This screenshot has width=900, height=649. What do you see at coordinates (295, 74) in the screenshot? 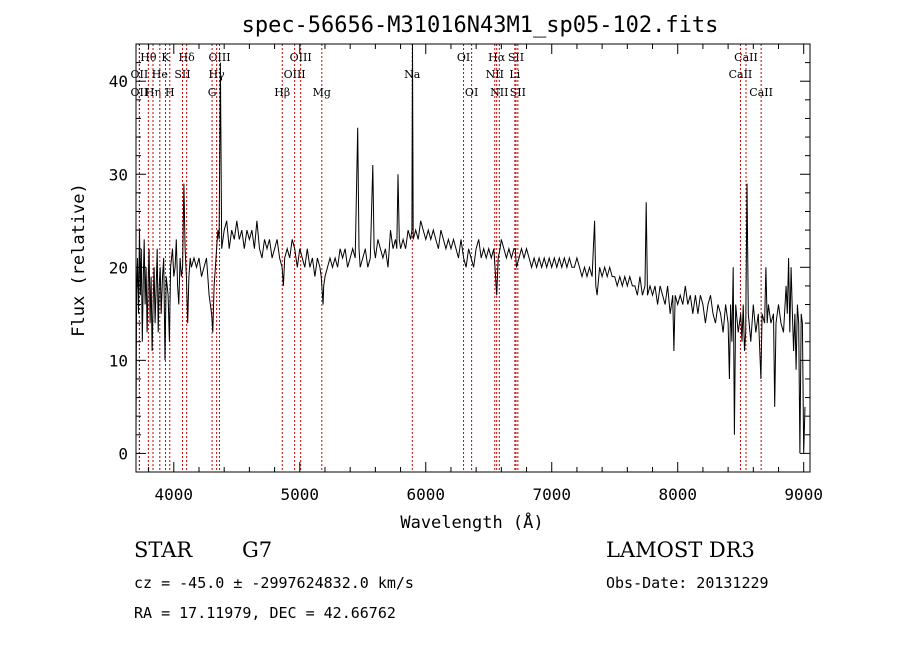
I see `line-label-5: OIII` at bounding box center [295, 74].